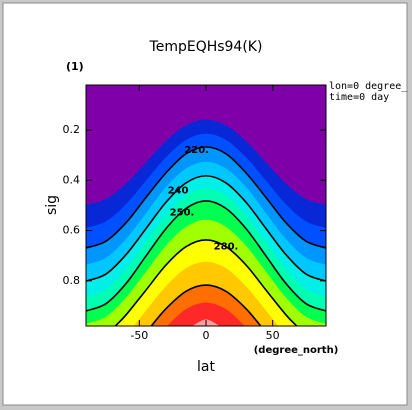  What do you see at coordinates (196, 150) in the screenshot?
I see `contour-label: 220.` at bounding box center [196, 150].